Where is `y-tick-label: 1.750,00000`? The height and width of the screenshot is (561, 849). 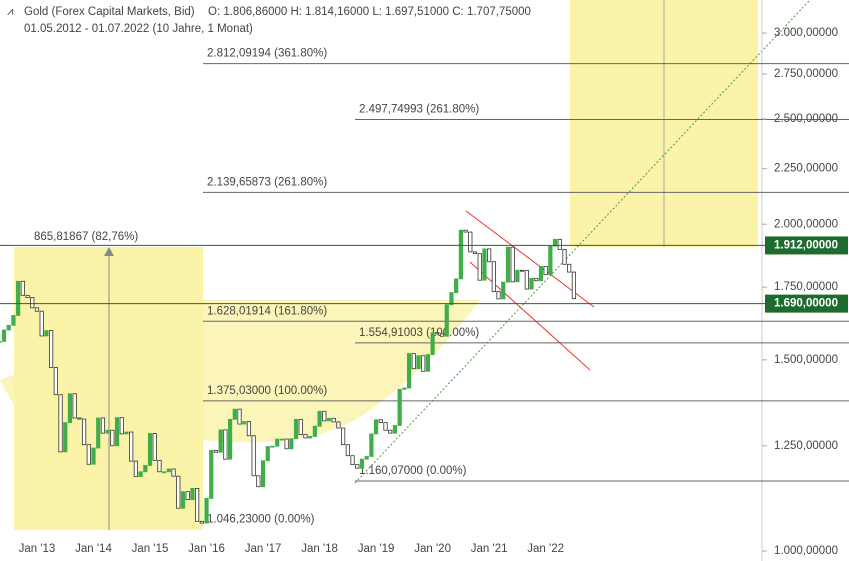
y-tick-label: 1.750,00000 is located at coordinates (806, 287).